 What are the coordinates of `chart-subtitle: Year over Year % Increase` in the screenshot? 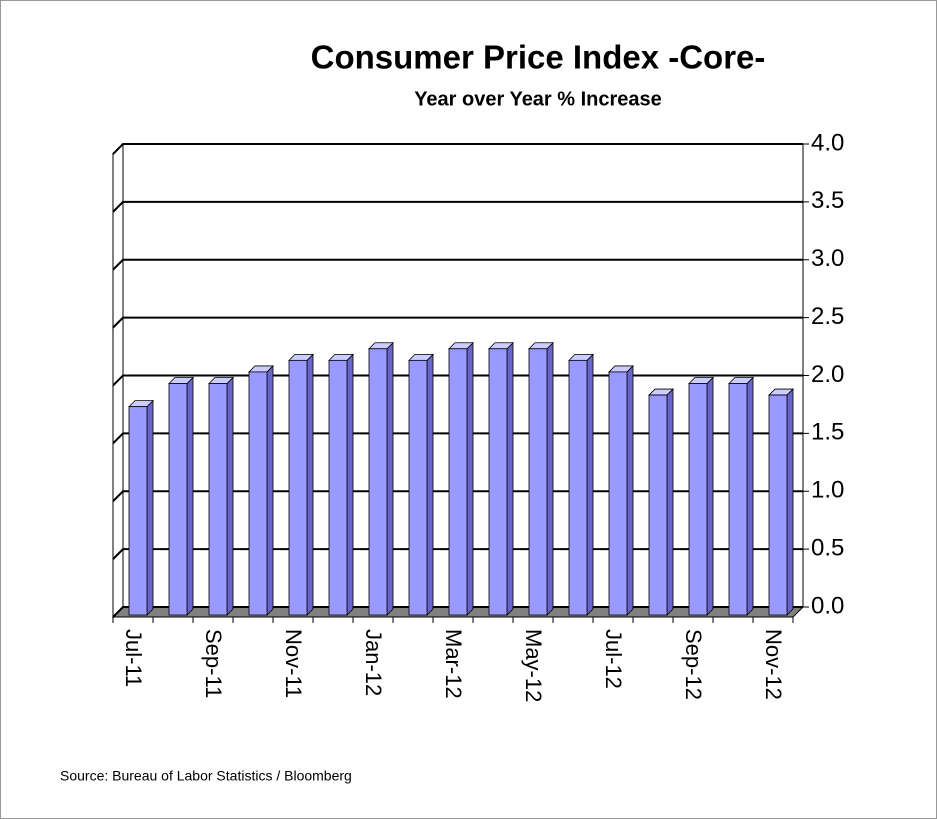 It's located at (538, 99).